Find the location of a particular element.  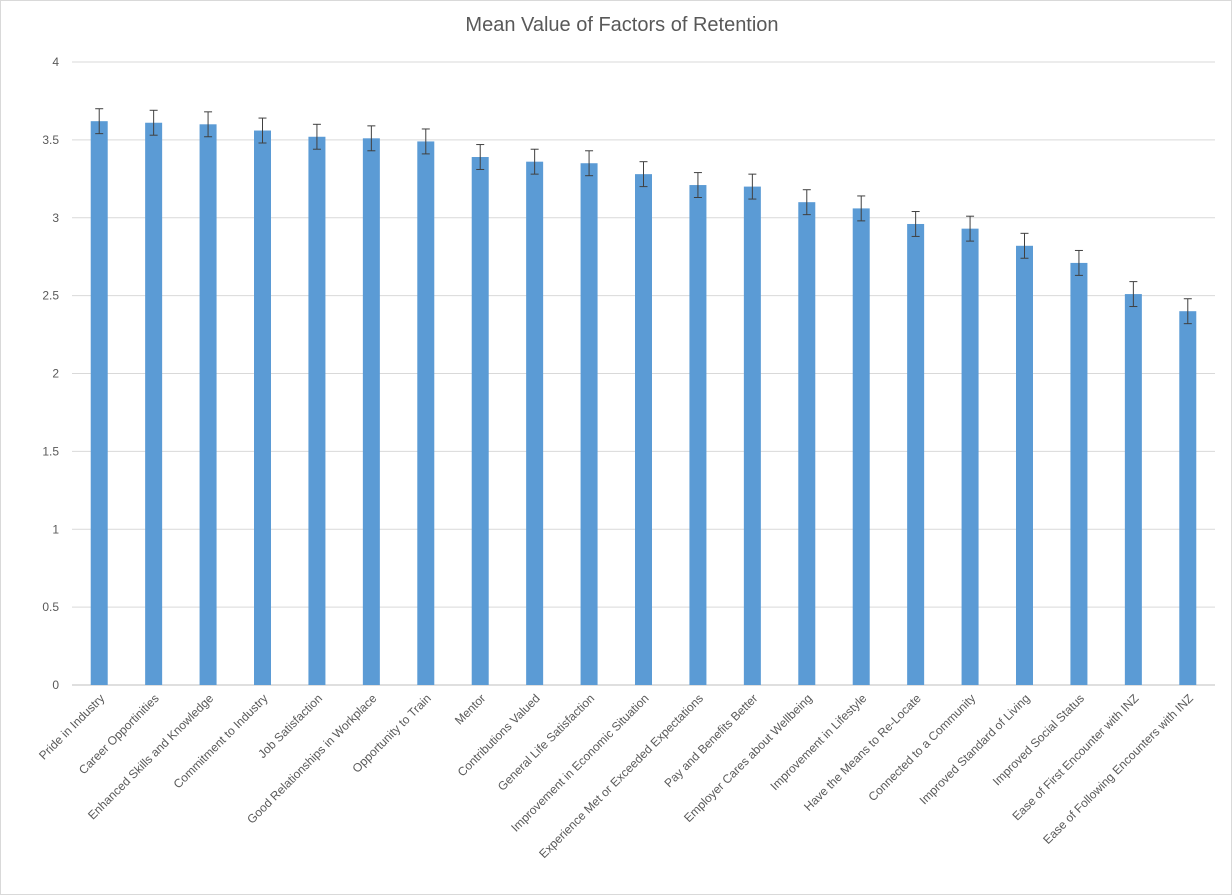

x-tick-label: Improved Standard of Living is located at coordinates (975, 749).